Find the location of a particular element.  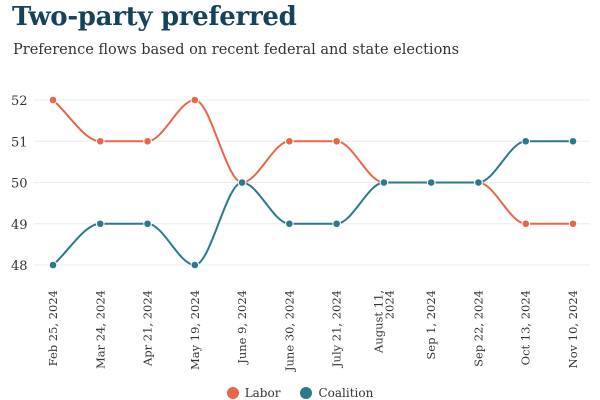

x-tick-label: Feb 25, 2024 is located at coordinates (53, 328).